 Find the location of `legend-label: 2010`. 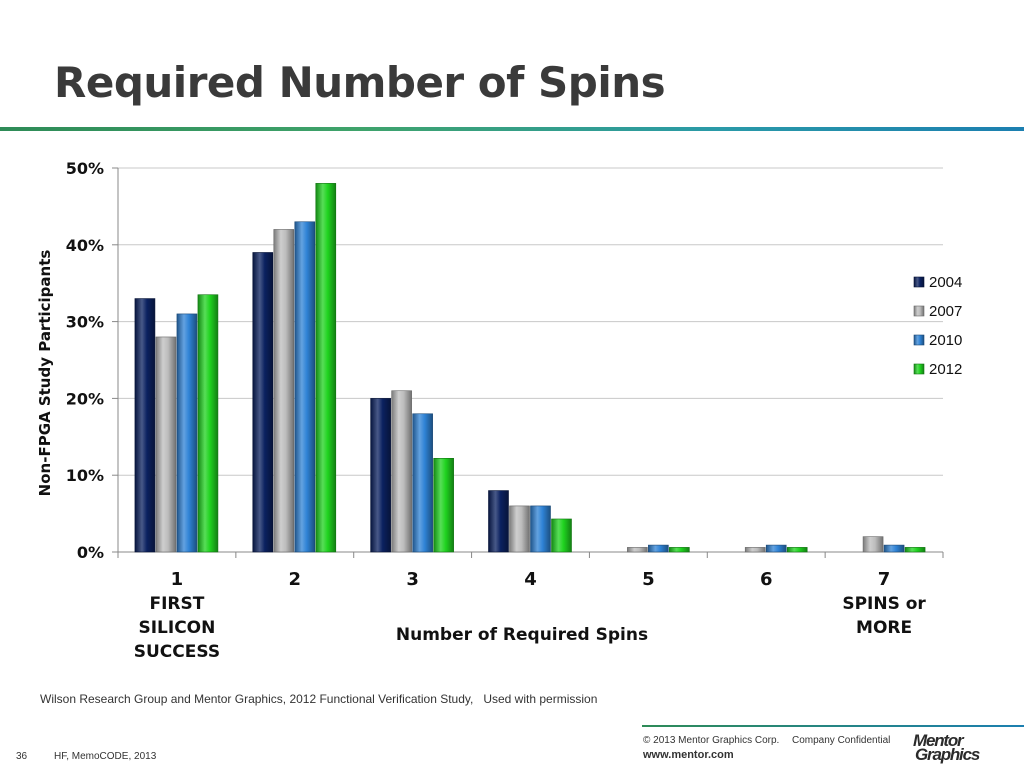

legend-label: 2010 is located at coordinates (945, 340).